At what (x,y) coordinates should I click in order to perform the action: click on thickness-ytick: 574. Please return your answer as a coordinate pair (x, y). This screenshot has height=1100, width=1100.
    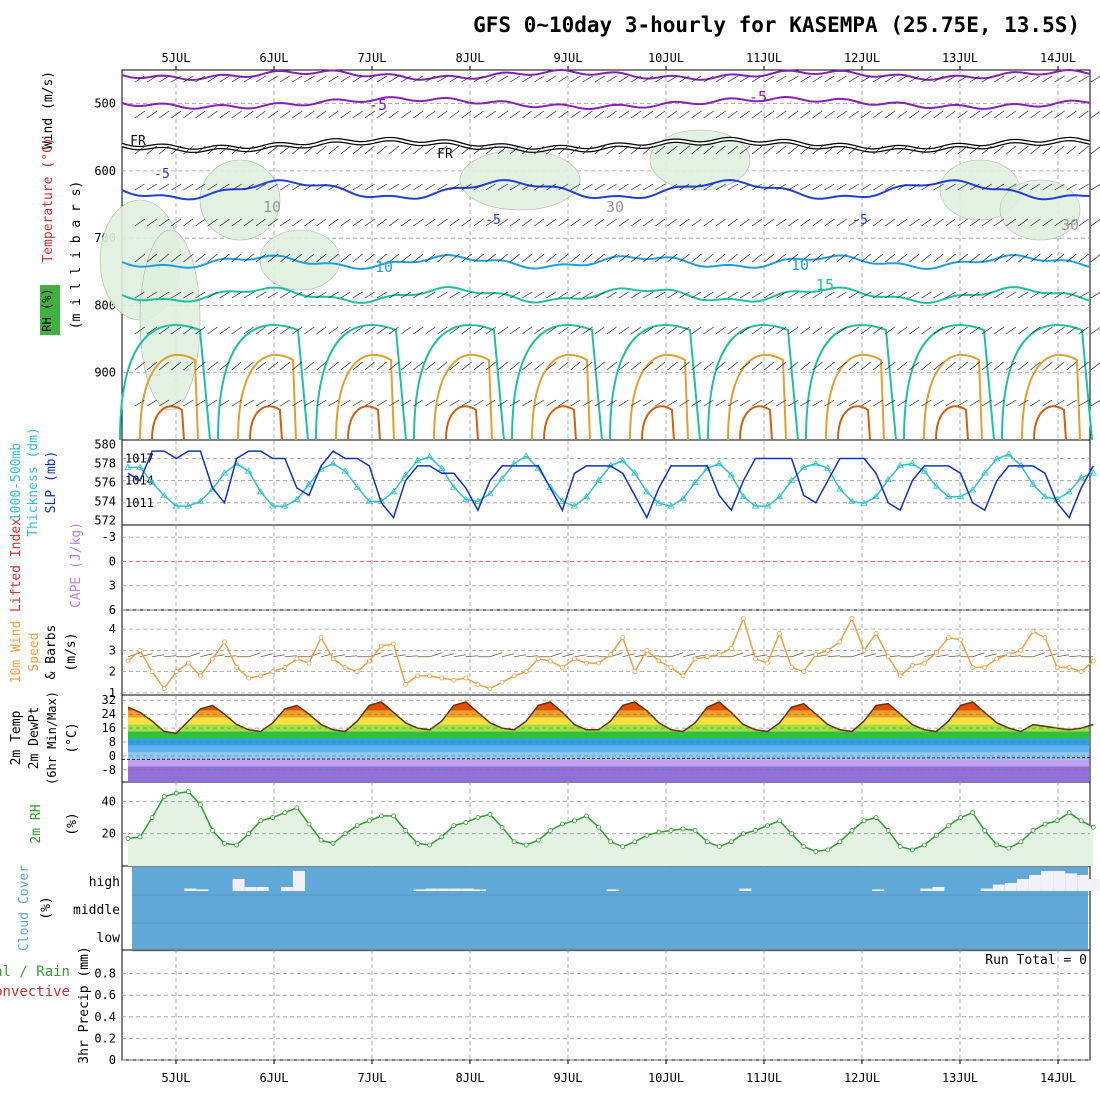
    Looking at the image, I should click on (105, 501).